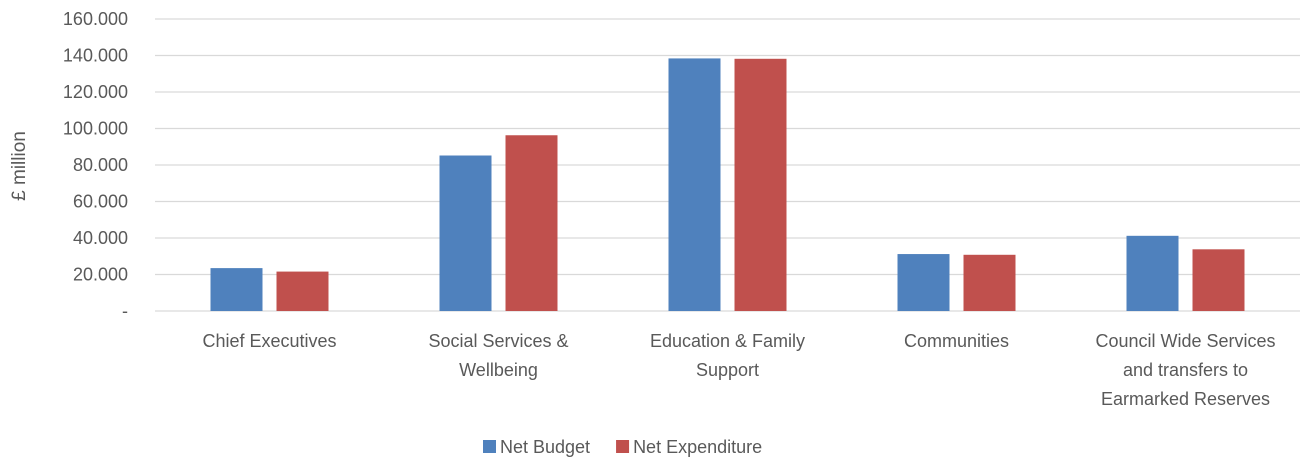  What do you see at coordinates (100, 275) in the screenshot?
I see `y-tick-label: 20.000` at bounding box center [100, 275].